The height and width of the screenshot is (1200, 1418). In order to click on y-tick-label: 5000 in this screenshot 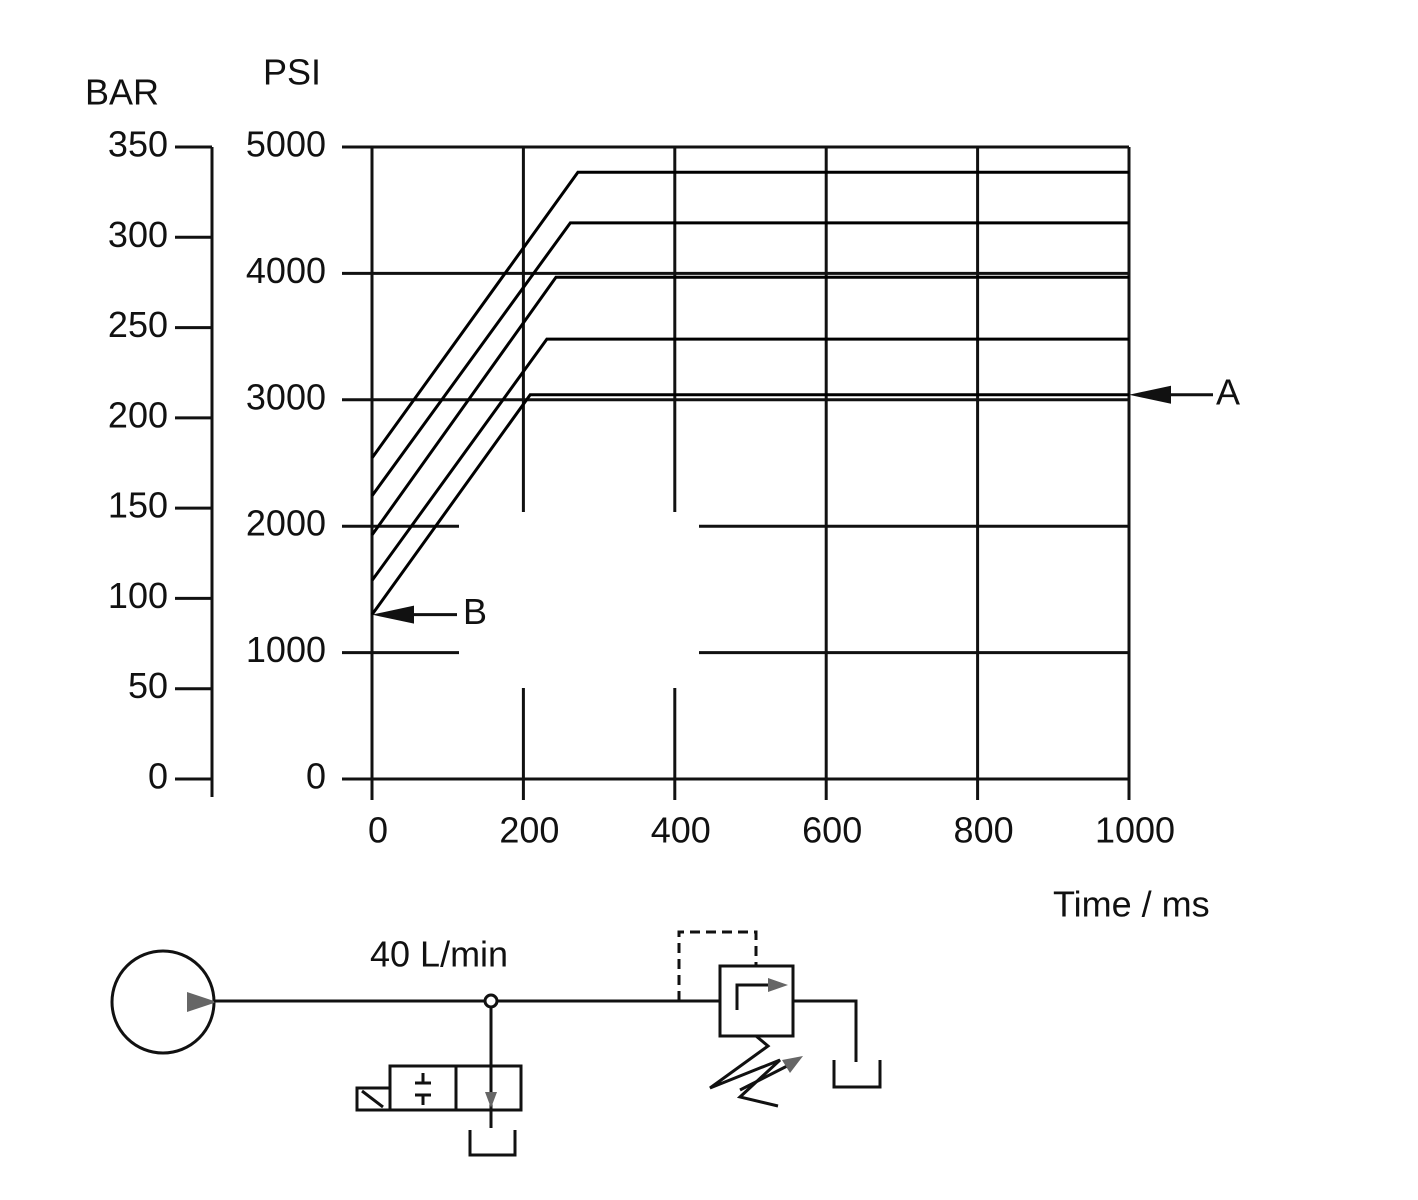, I will do `click(286, 144)`.